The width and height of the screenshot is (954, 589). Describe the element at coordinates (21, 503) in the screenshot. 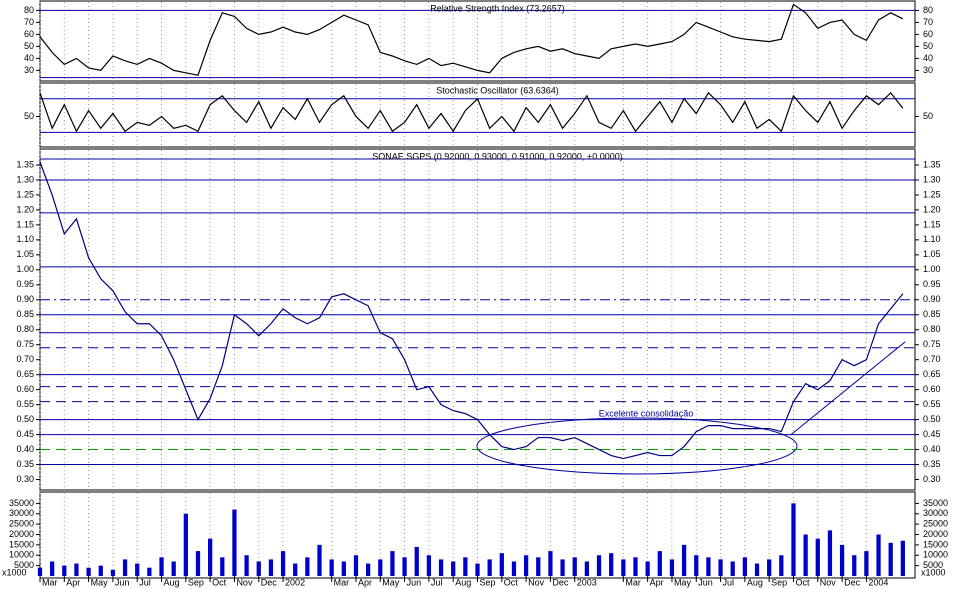

I see `y-tick-label: 35000` at that location.